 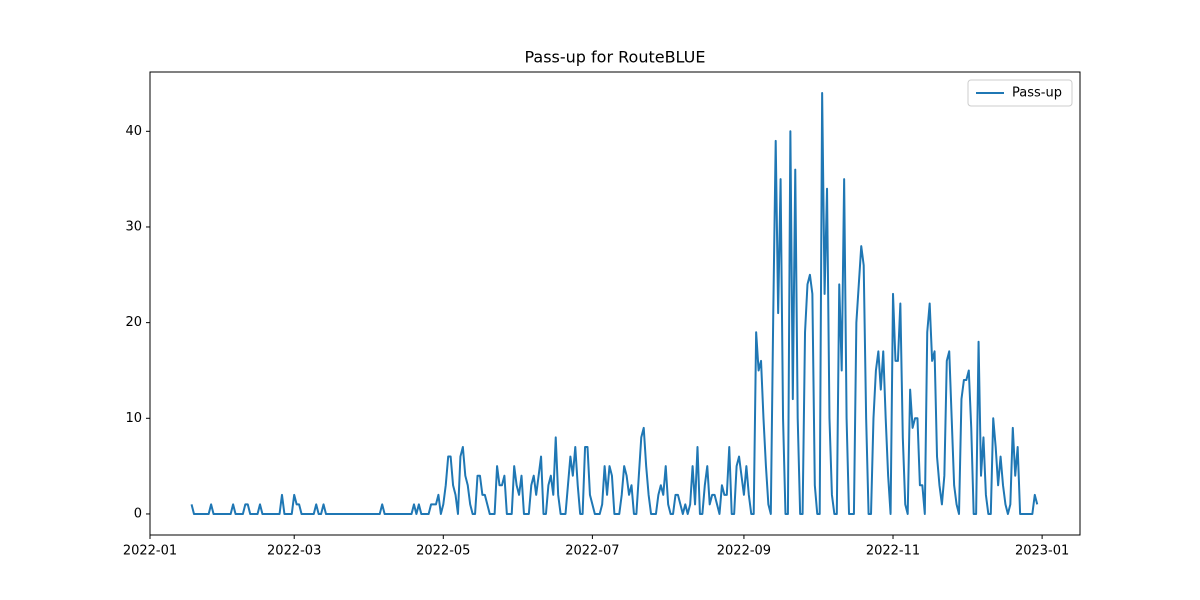 I want to click on x-tick-label: 2022-09, so click(x=744, y=551).